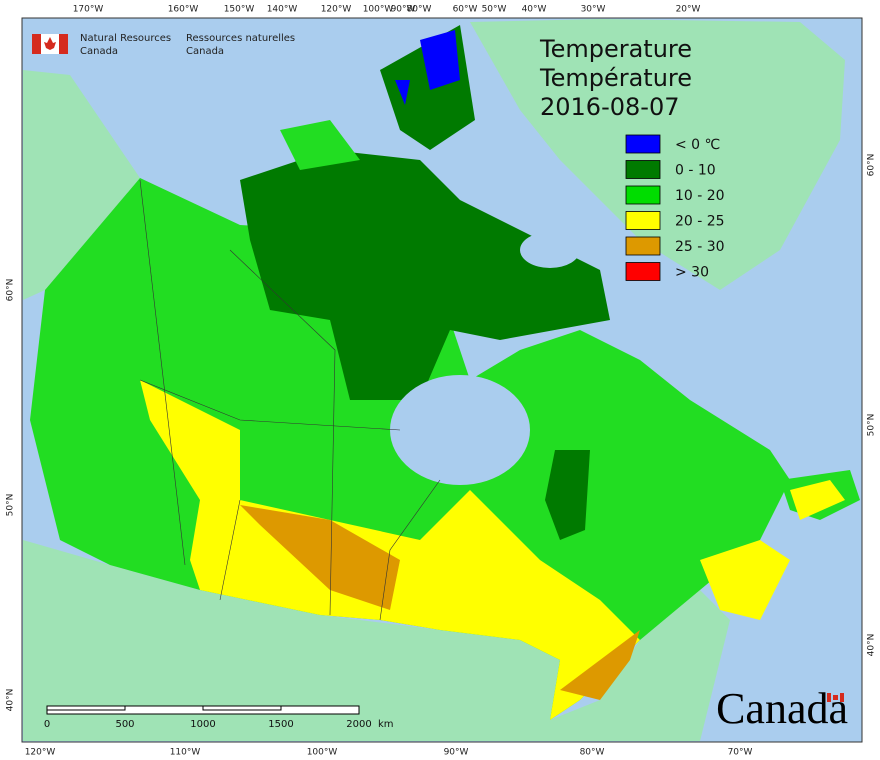  What do you see at coordinates (425, 275) in the screenshot?
I see `arctic-cool` at bounding box center [425, 275].